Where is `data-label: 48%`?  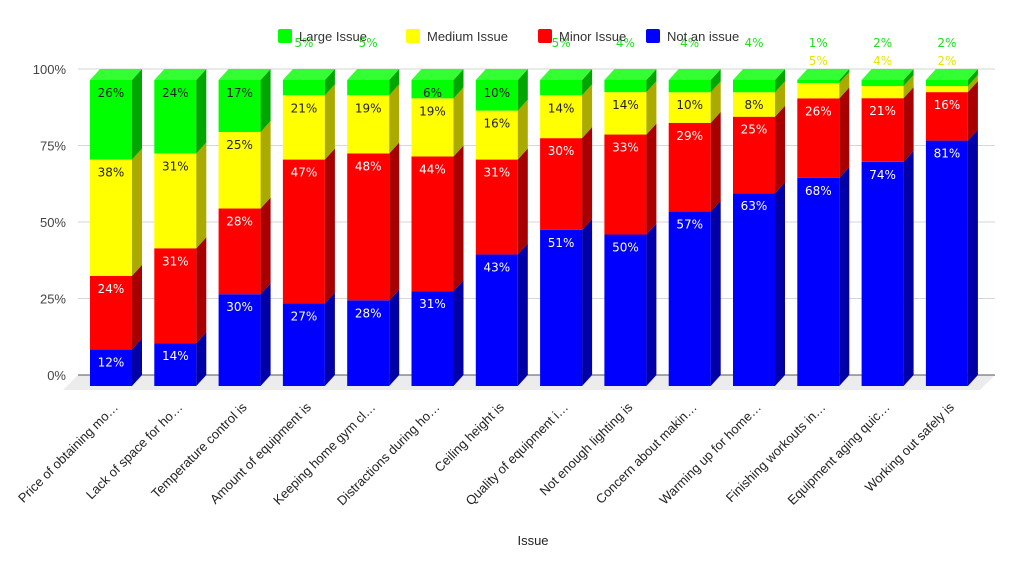 data-label: 48% is located at coordinates (368, 166).